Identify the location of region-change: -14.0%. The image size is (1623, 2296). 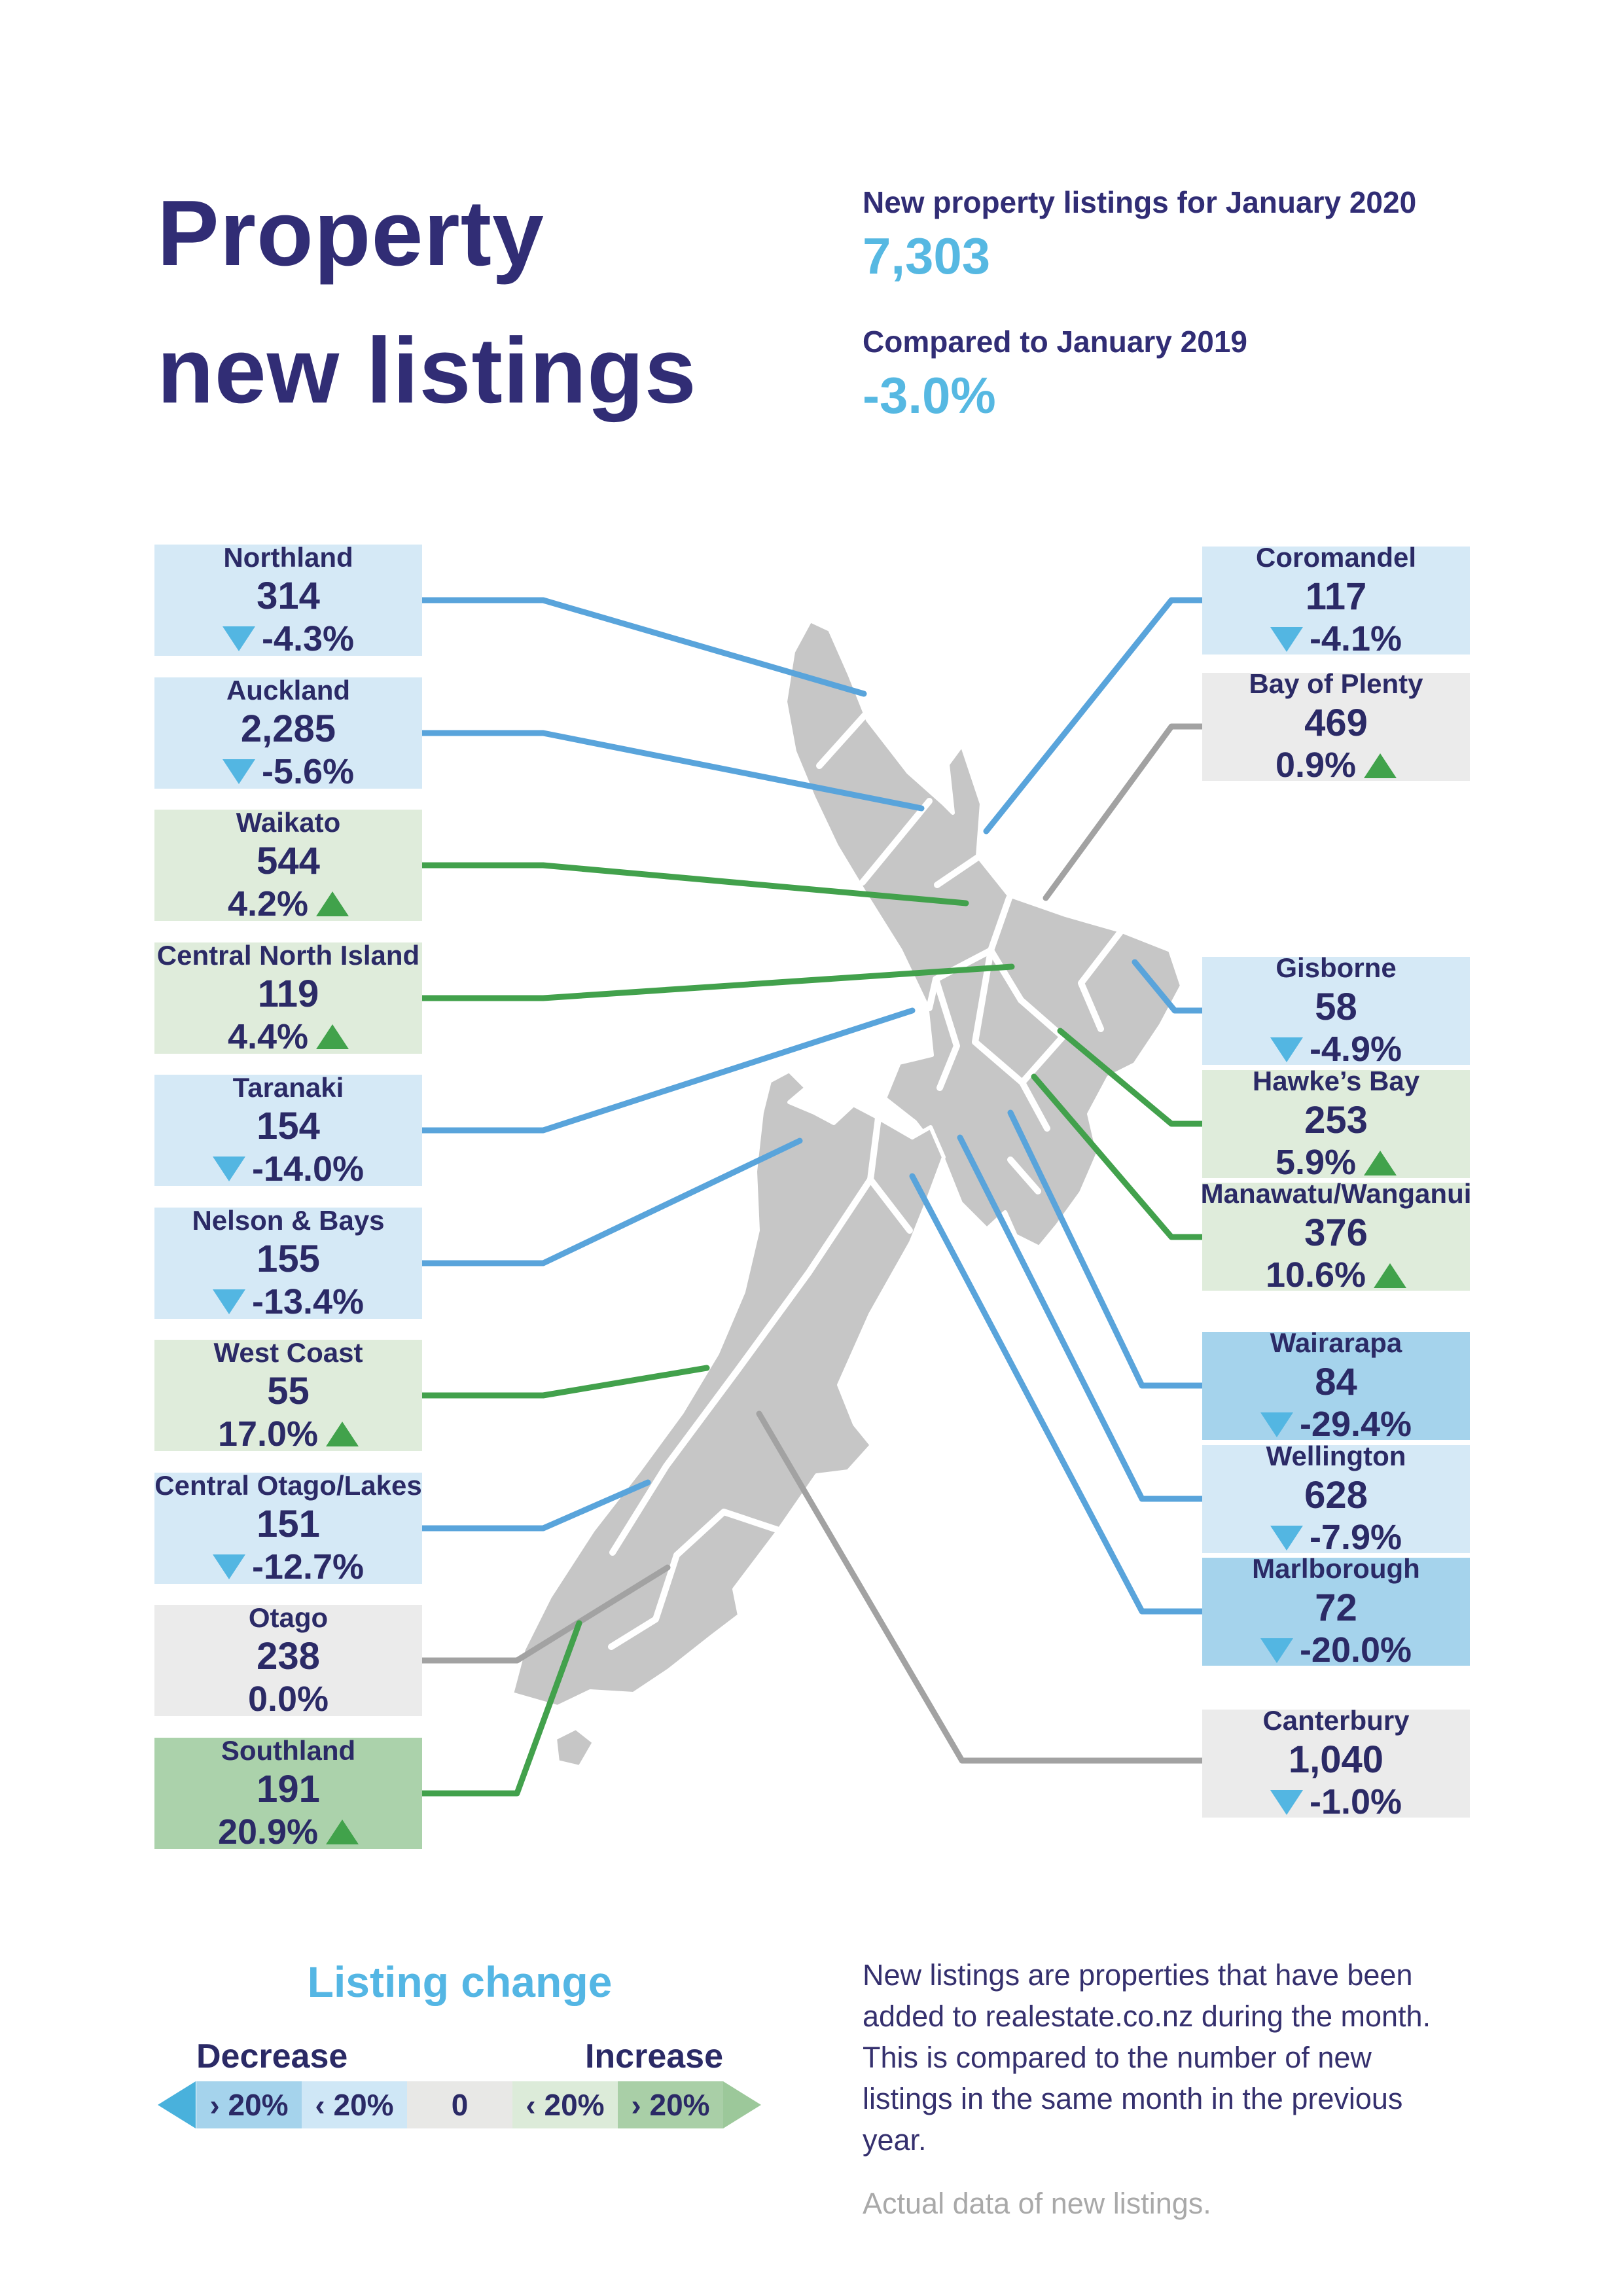
(288, 1169).